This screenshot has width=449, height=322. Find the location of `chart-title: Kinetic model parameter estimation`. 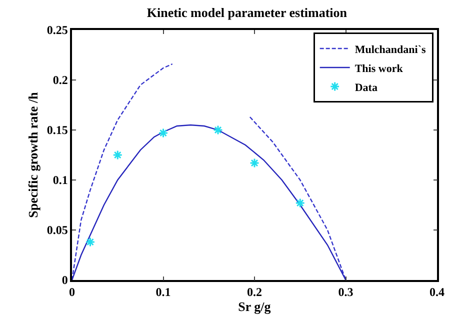

chart-title: Kinetic model parameter estimation is located at coordinates (247, 12).